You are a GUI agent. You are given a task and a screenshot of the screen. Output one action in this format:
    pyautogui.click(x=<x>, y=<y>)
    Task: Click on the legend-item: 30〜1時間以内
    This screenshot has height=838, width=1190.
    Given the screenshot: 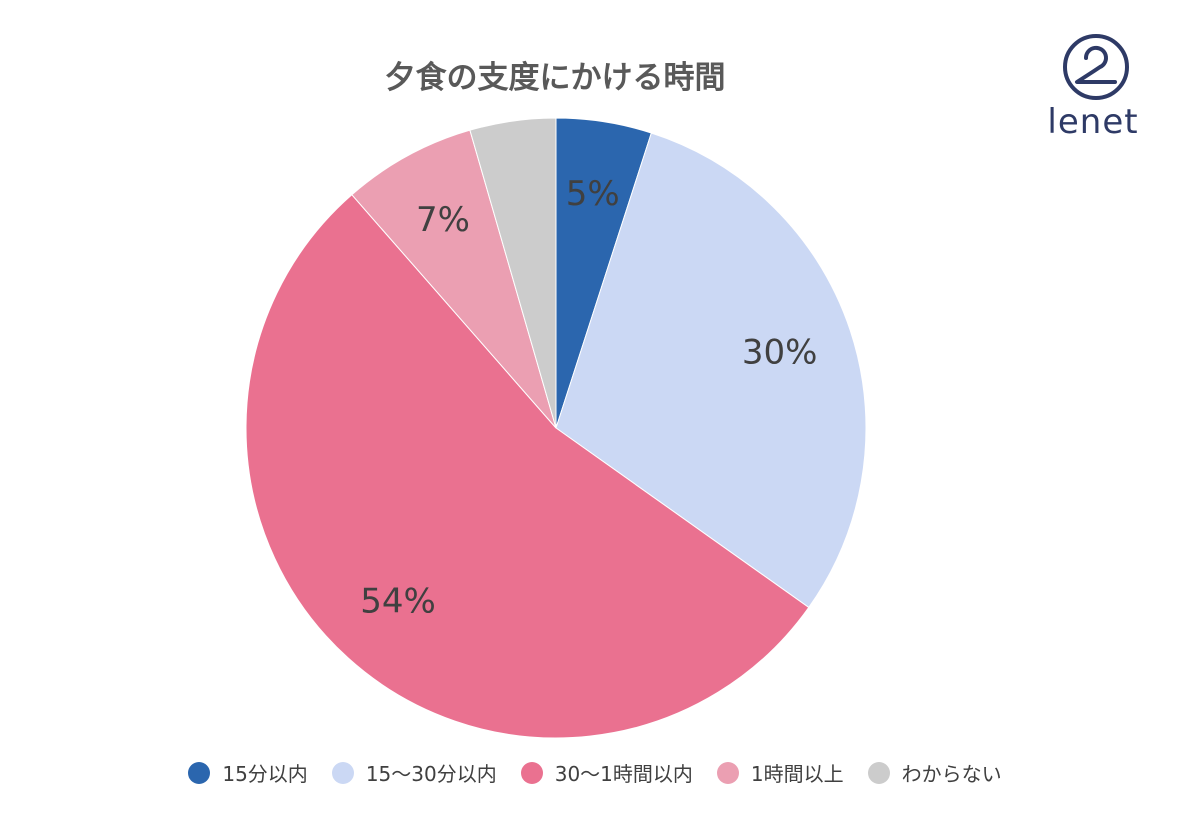 What is the action you would take?
    pyautogui.click(x=606, y=772)
    